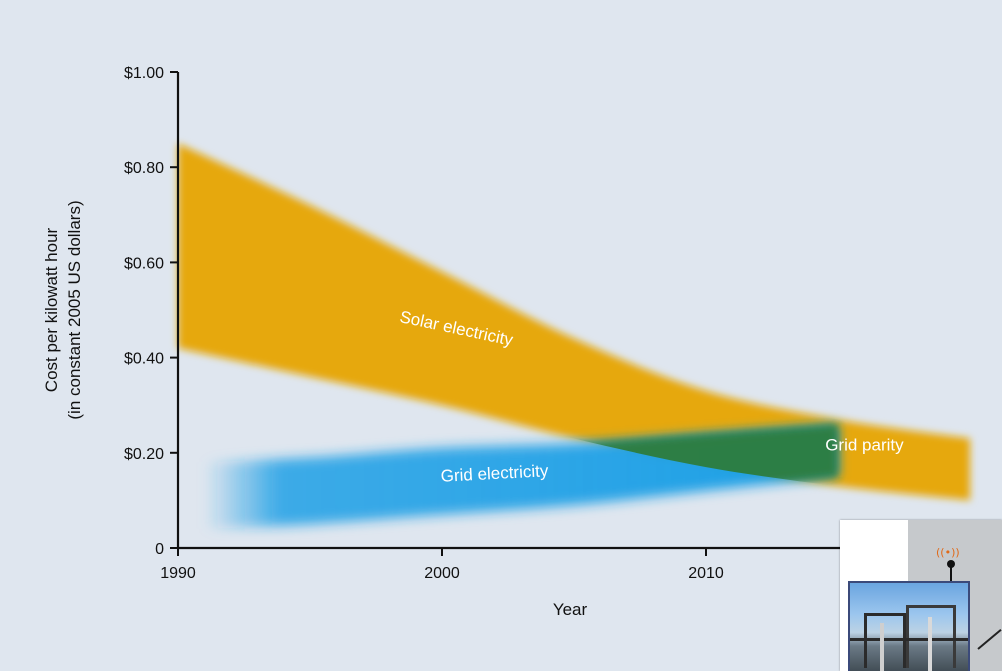 This screenshot has height=671, width=1002. What do you see at coordinates (144, 454) in the screenshot?
I see `y-tick-label: $0.20` at bounding box center [144, 454].